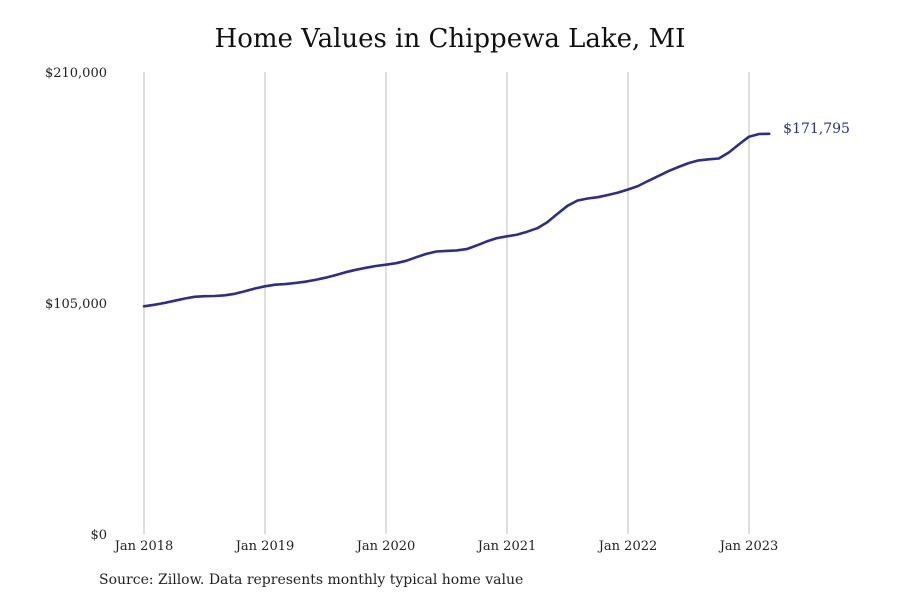 The width and height of the screenshot is (900, 600). What do you see at coordinates (627, 546) in the screenshot?
I see `x-tick-label: Jan 2022` at bounding box center [627, 546].